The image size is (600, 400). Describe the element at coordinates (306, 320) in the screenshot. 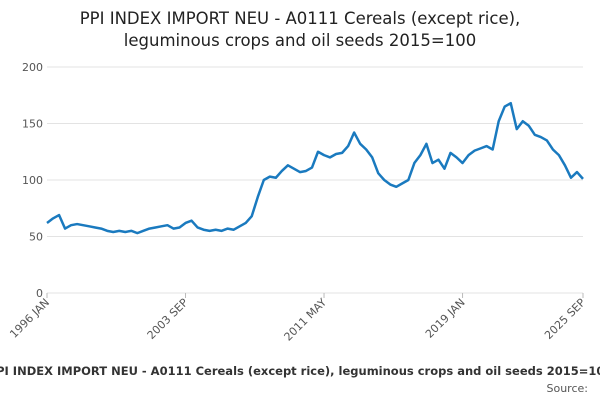

I see `x-tick-label: 2011 MAY` at that location.